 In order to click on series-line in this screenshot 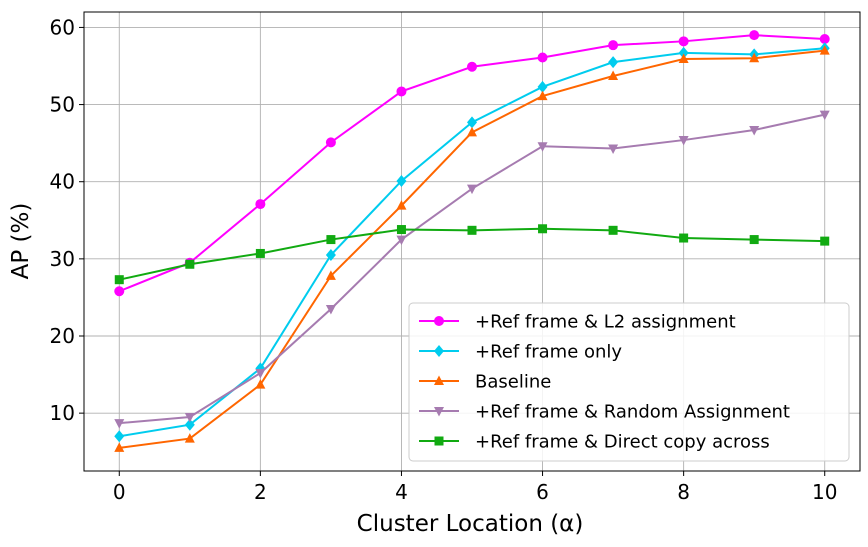, I will do `click(472, 254)`.